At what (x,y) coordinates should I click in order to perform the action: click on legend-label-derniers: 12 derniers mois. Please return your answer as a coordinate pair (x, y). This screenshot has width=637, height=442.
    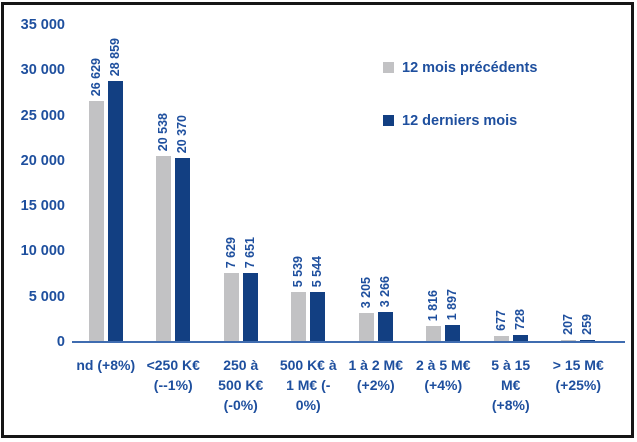
    Looking at the image, I should click on (460, 120).